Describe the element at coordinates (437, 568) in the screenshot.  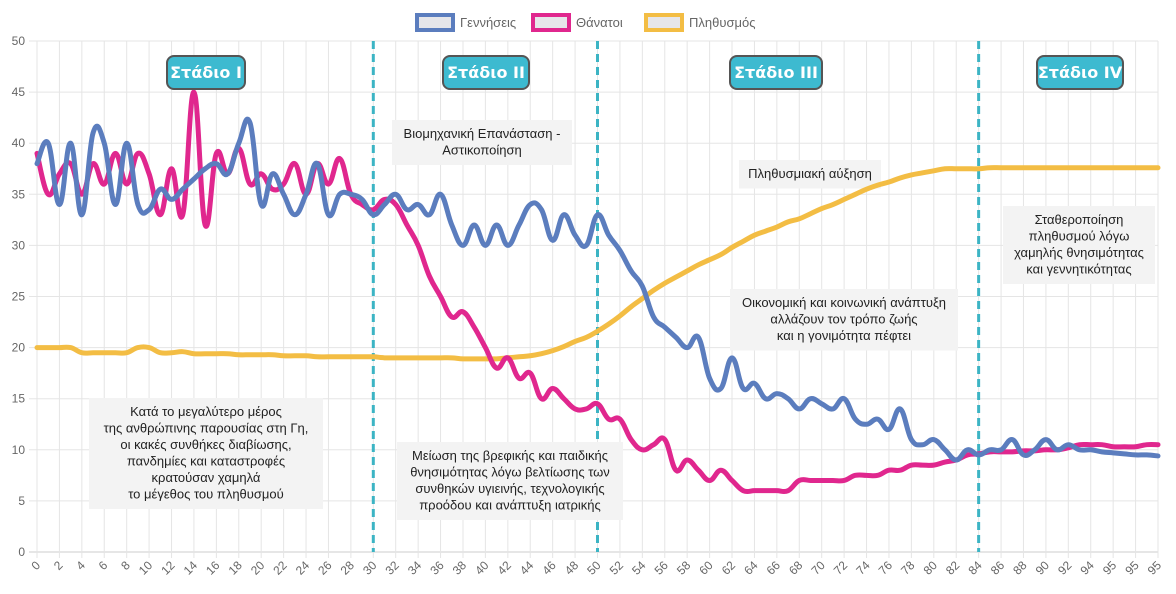
I see `x-tick-label: 36` at that location.